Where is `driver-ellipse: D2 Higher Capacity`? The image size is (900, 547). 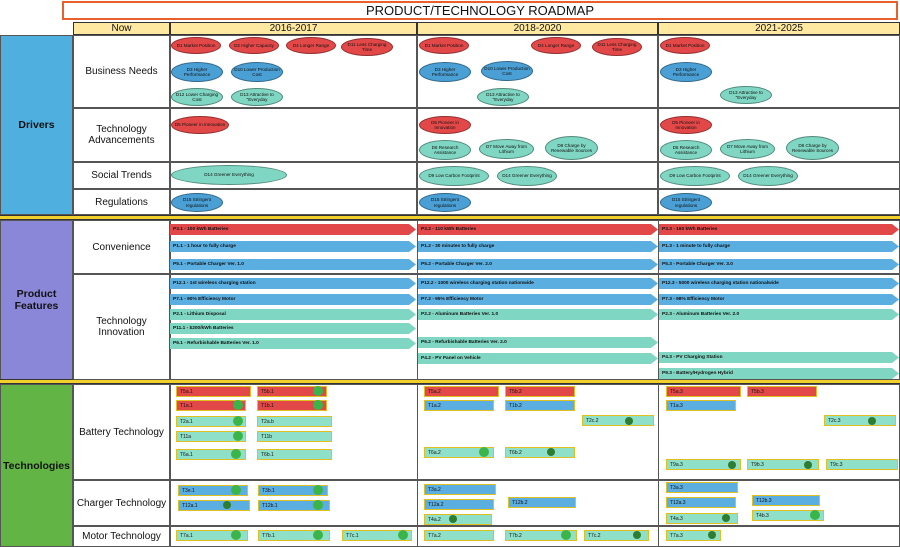 driver-ellipse: D2 Higher Capacity is located at coordinates (254, 45).